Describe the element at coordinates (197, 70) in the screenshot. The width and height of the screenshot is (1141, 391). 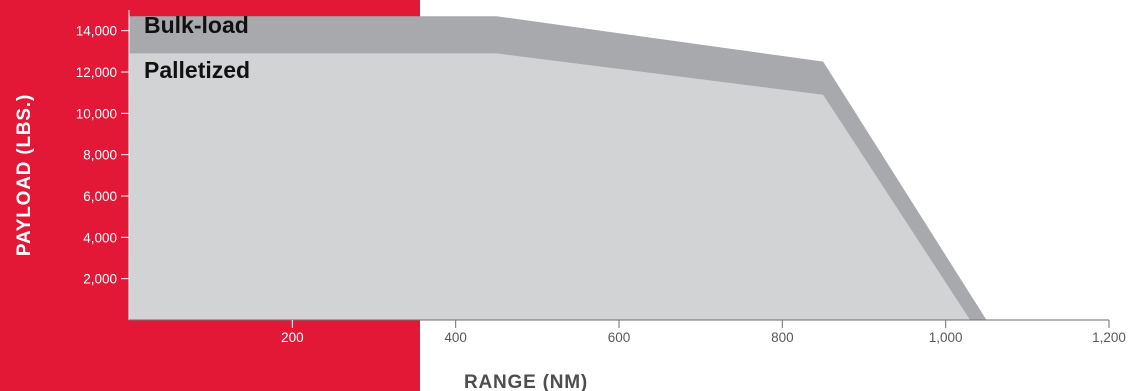
I see `series-label-palletized: Palletized` at that location.